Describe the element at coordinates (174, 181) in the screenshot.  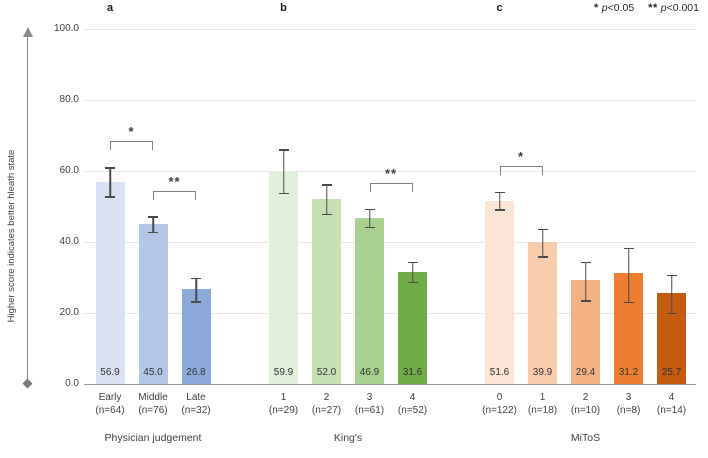
I see `significance-asterisk-icon: **` at that location.